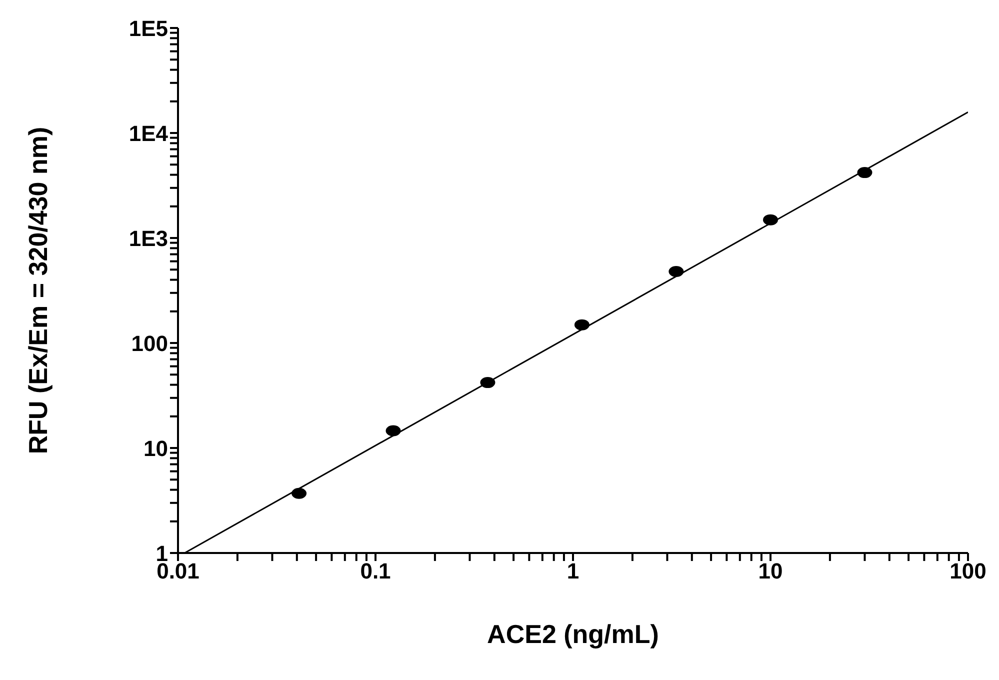 Image resolution: width=999 pixels, height=680 pixels. What do you see at coordinates (148, 28) in the screenshot?
I see `y-tick-label: 1E5` at bounding box center [148, 28].